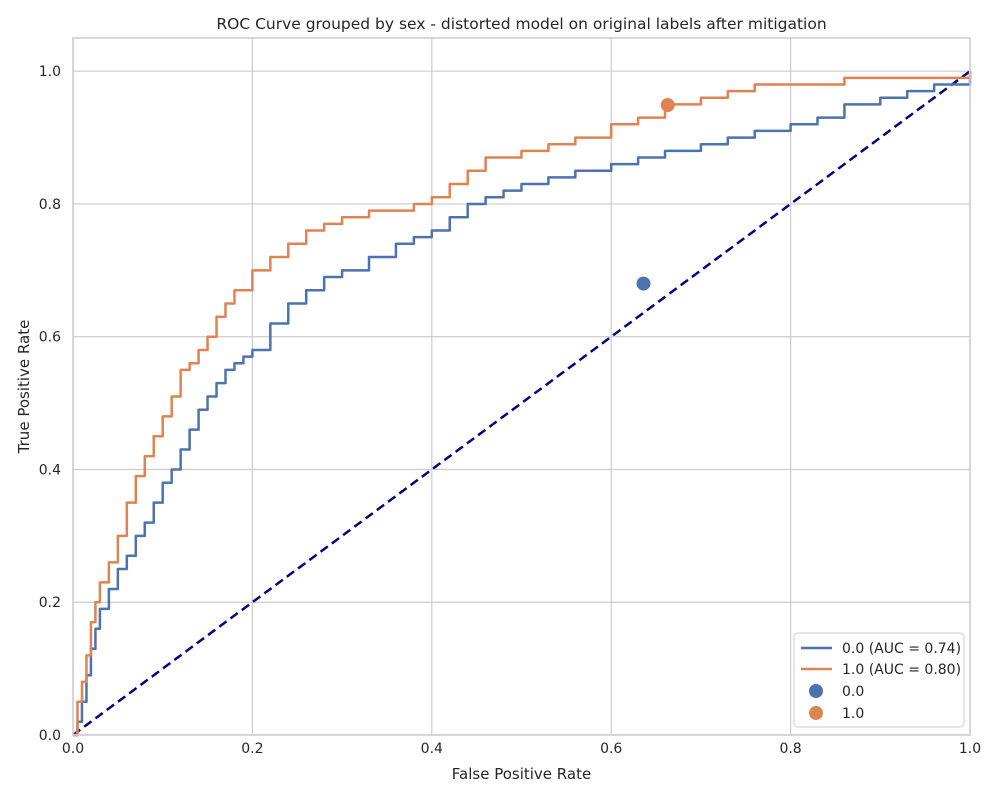 This screenshot has width=1000, height=800. What do you see at coordinates (50, 470) in the screenshot?
I see `y-tick-label: 0.4` at bounding box center [50, 470].